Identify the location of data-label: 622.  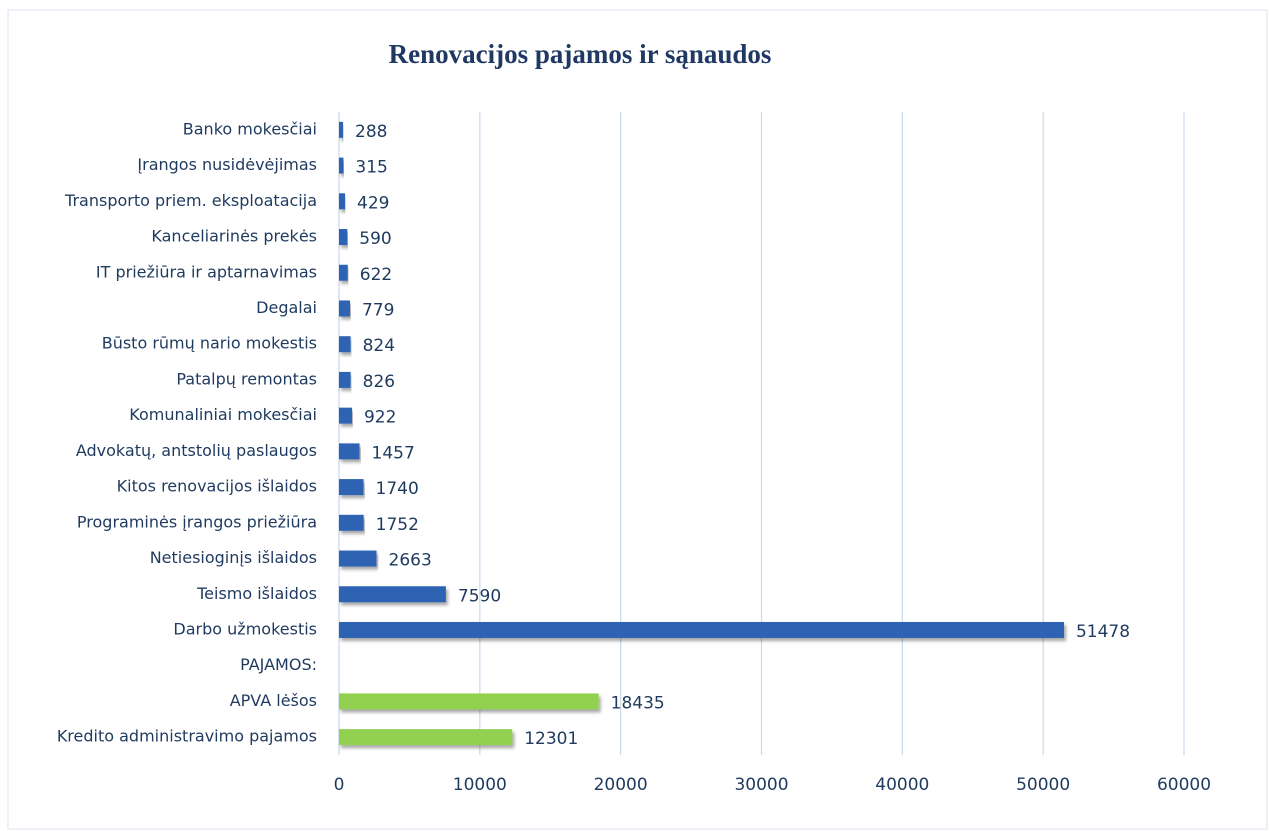
(376, 275).